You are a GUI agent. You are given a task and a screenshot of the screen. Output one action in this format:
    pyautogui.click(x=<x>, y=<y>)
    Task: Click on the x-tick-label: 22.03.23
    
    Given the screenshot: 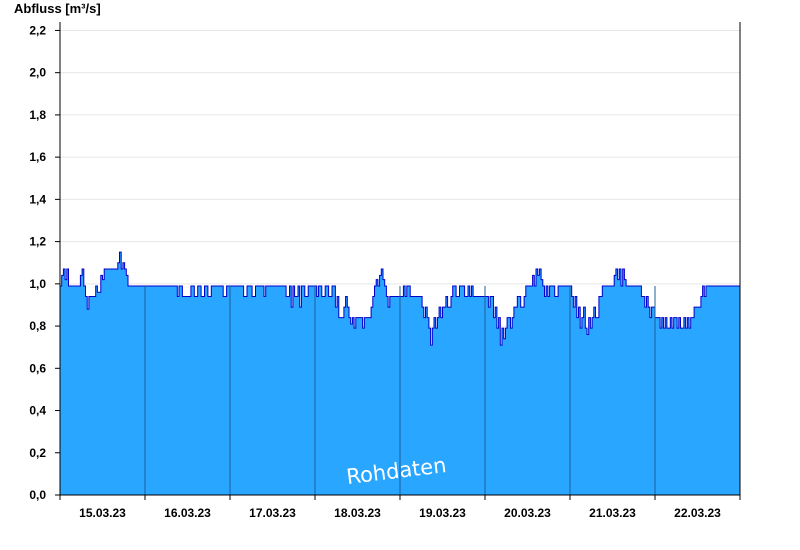 What is the action you would take?
    pyautogui.click(x=697, y=513)
    